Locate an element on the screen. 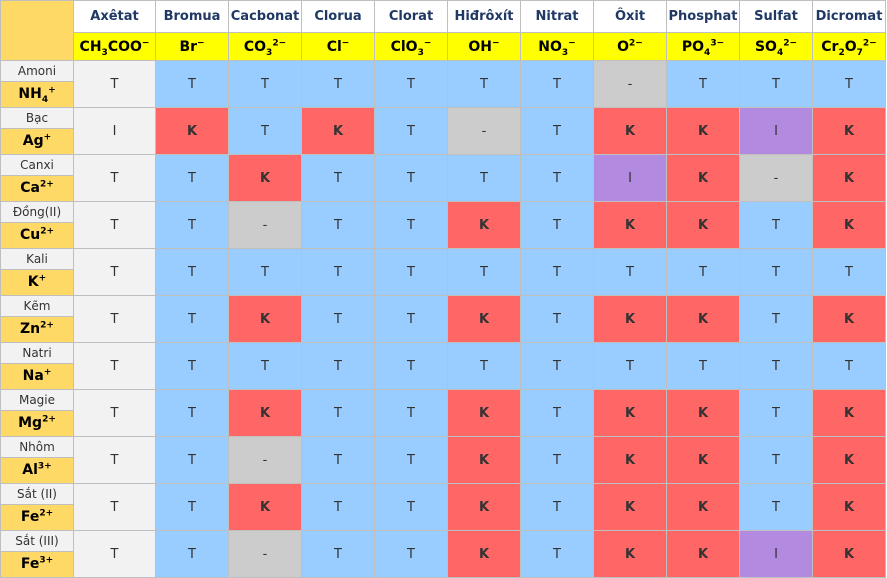  formula-part: 2 is located at coordinates (841, 52).